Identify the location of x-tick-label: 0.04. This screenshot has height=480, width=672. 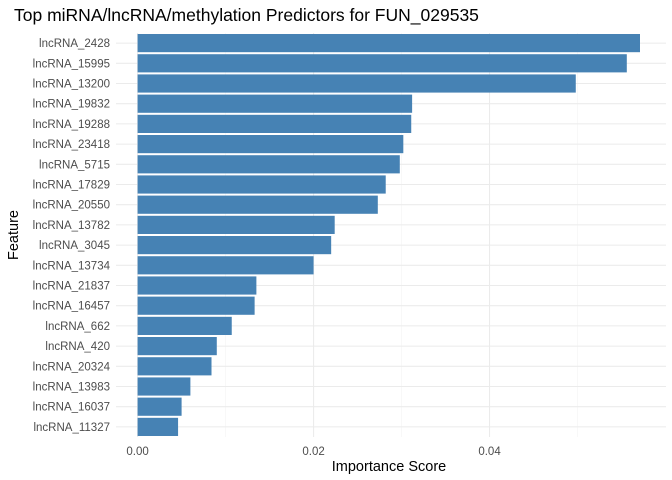
(489, 452).